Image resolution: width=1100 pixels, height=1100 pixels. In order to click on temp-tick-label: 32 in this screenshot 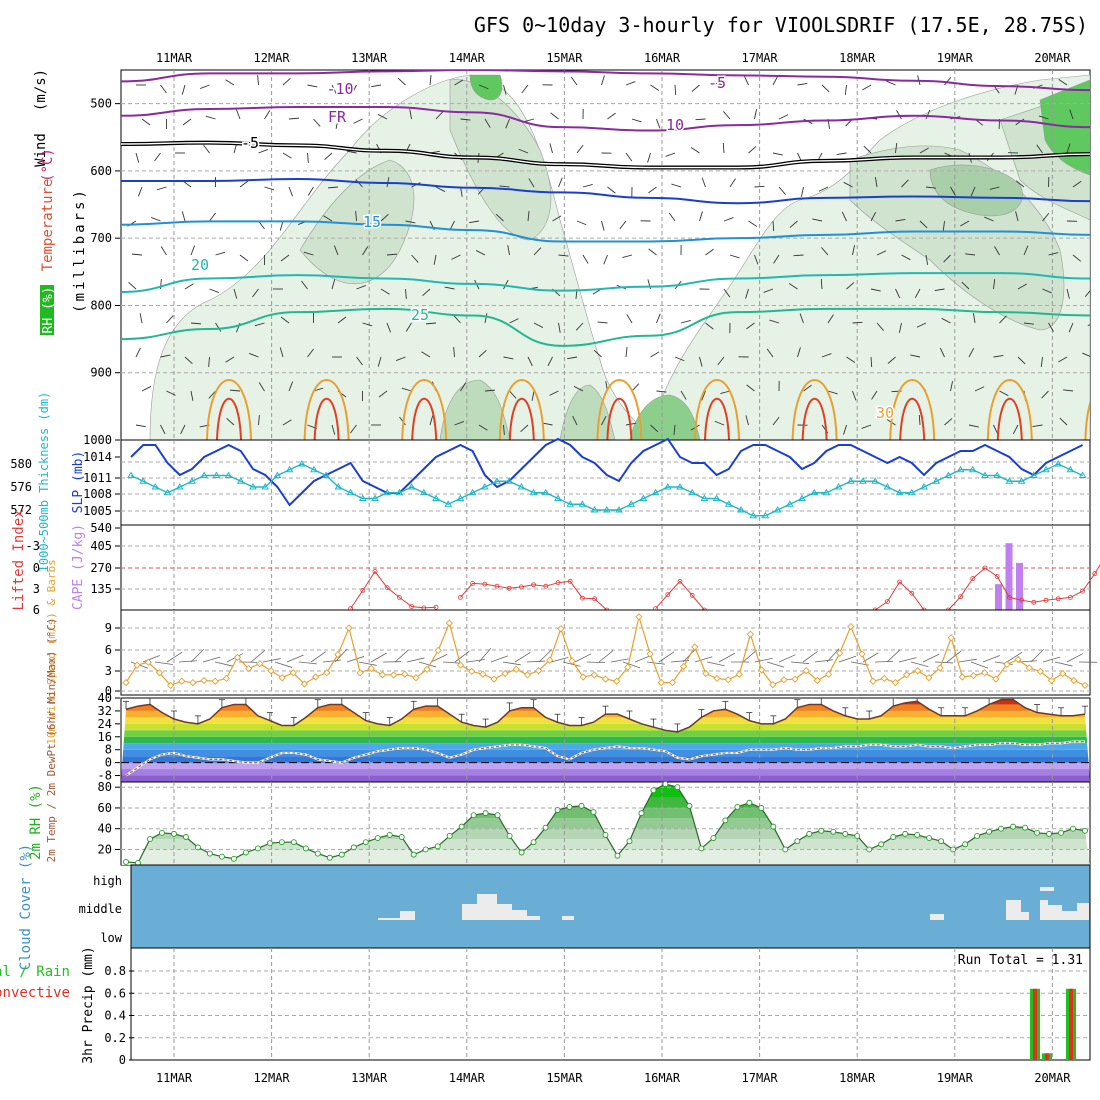, I will do `click(105, 711)`.